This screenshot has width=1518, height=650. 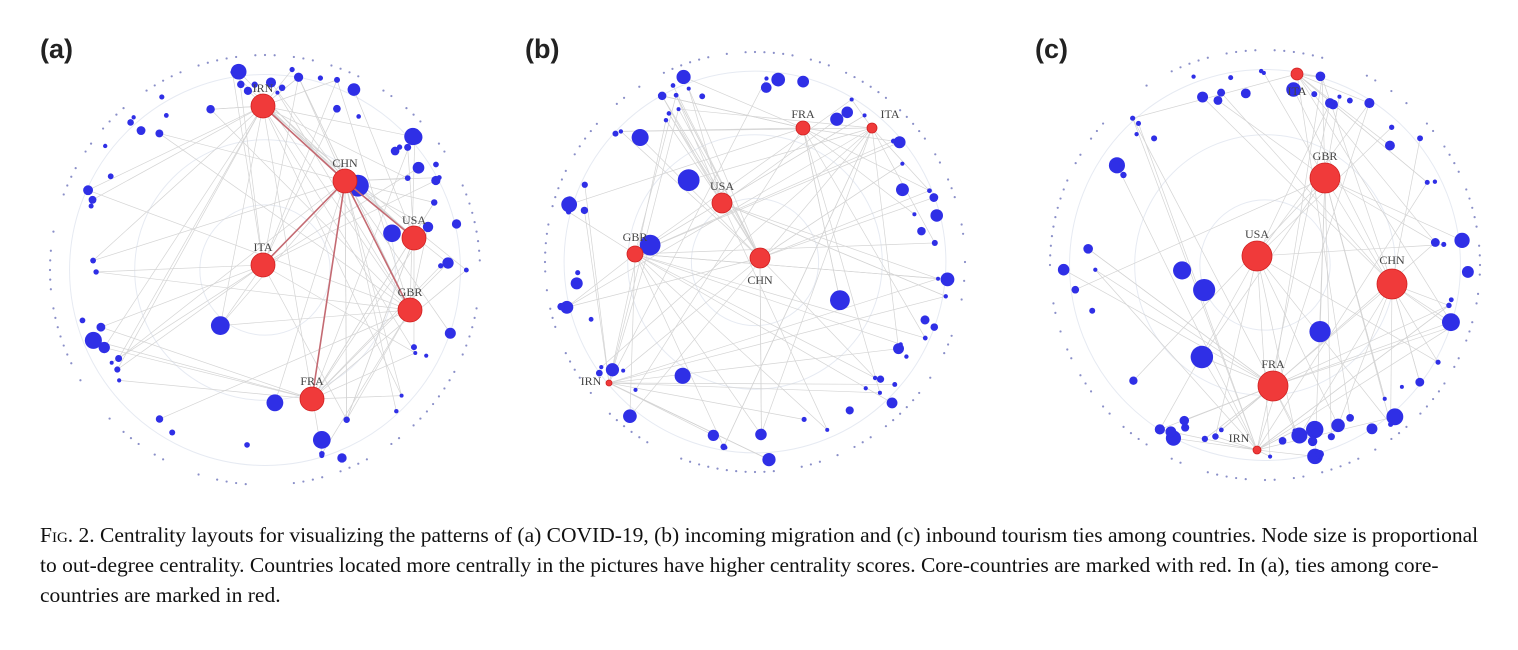 I want to click on core-tie, so click(x=304, y=223).